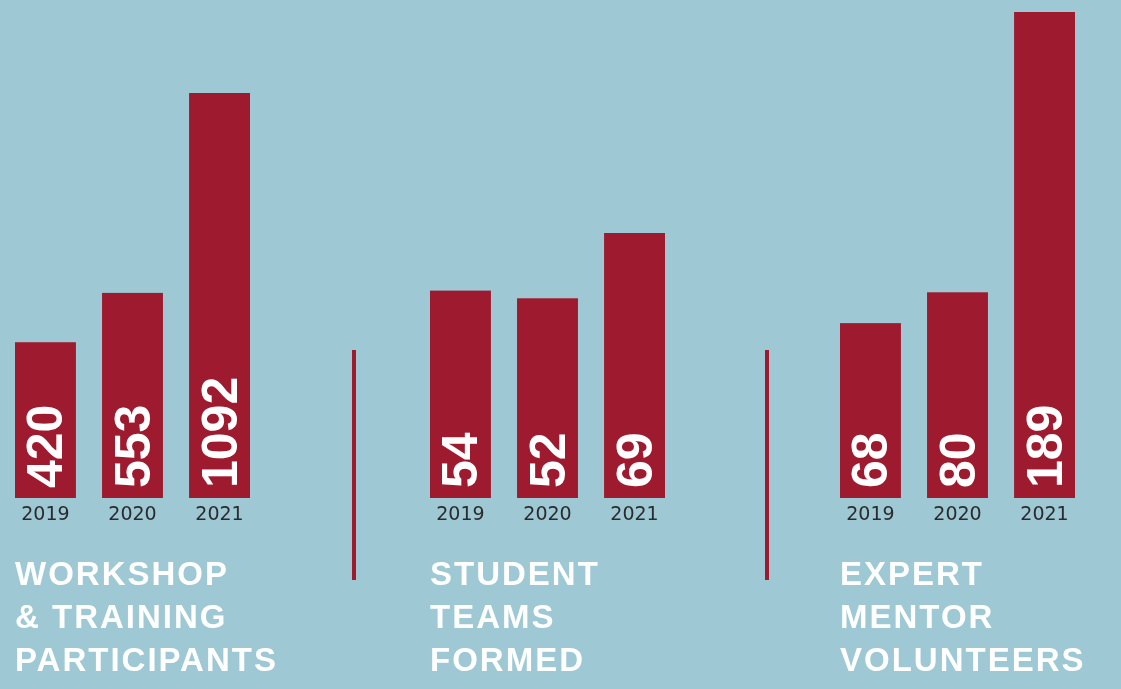 The image size is (1121, 689). I want to click on data-label: 52, so click(547, 460).